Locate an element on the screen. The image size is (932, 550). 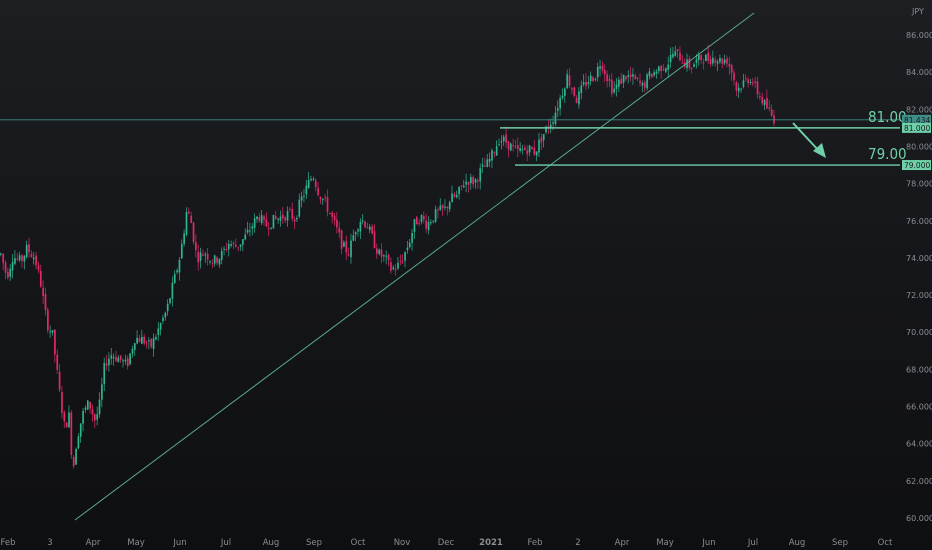
x-tick-label: Jul is located at coordinates (752, 543).